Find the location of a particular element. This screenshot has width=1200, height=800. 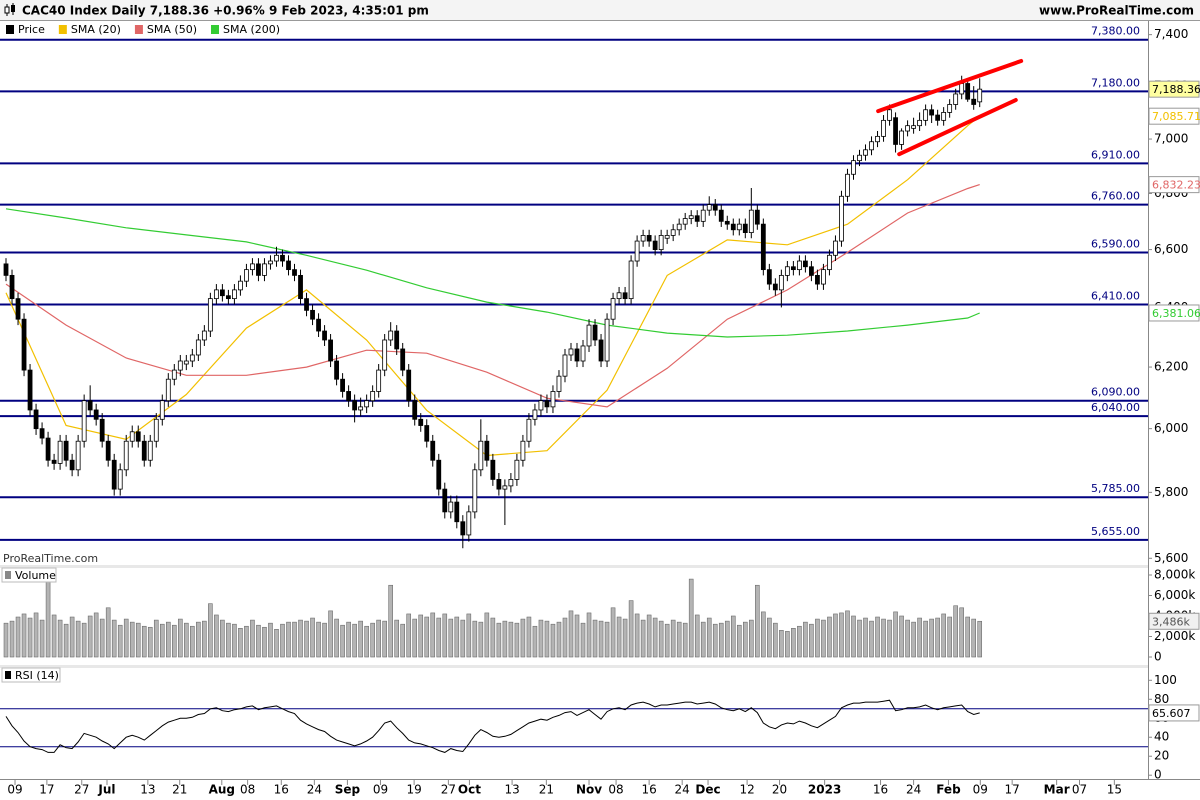

x-tick-label: 21 is located at coordinates (179, 790).